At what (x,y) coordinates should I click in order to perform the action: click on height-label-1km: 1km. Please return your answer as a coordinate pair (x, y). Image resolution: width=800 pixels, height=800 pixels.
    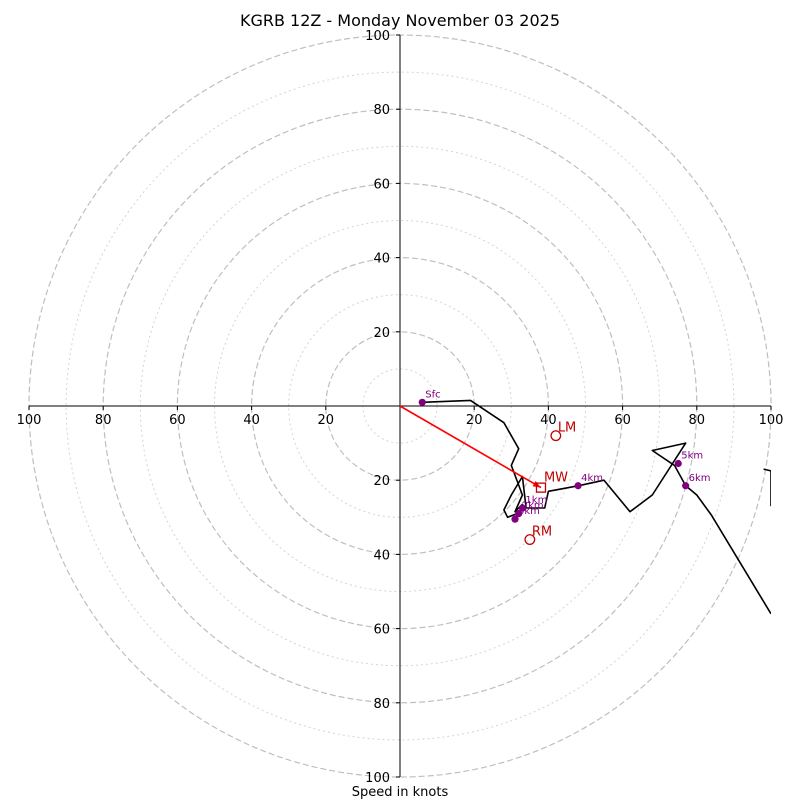
    Looking at the image, I should click on (536, 500).